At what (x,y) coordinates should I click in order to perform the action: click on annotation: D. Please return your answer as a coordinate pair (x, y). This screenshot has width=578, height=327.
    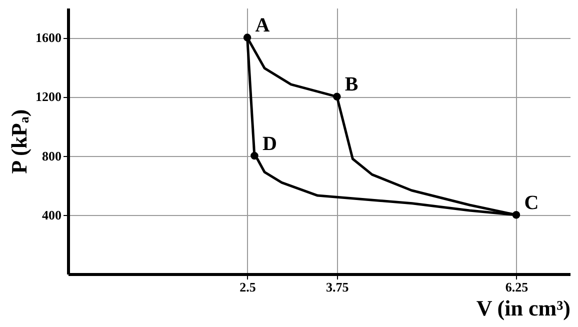
    Looking at the image, I should click on (269, 143).